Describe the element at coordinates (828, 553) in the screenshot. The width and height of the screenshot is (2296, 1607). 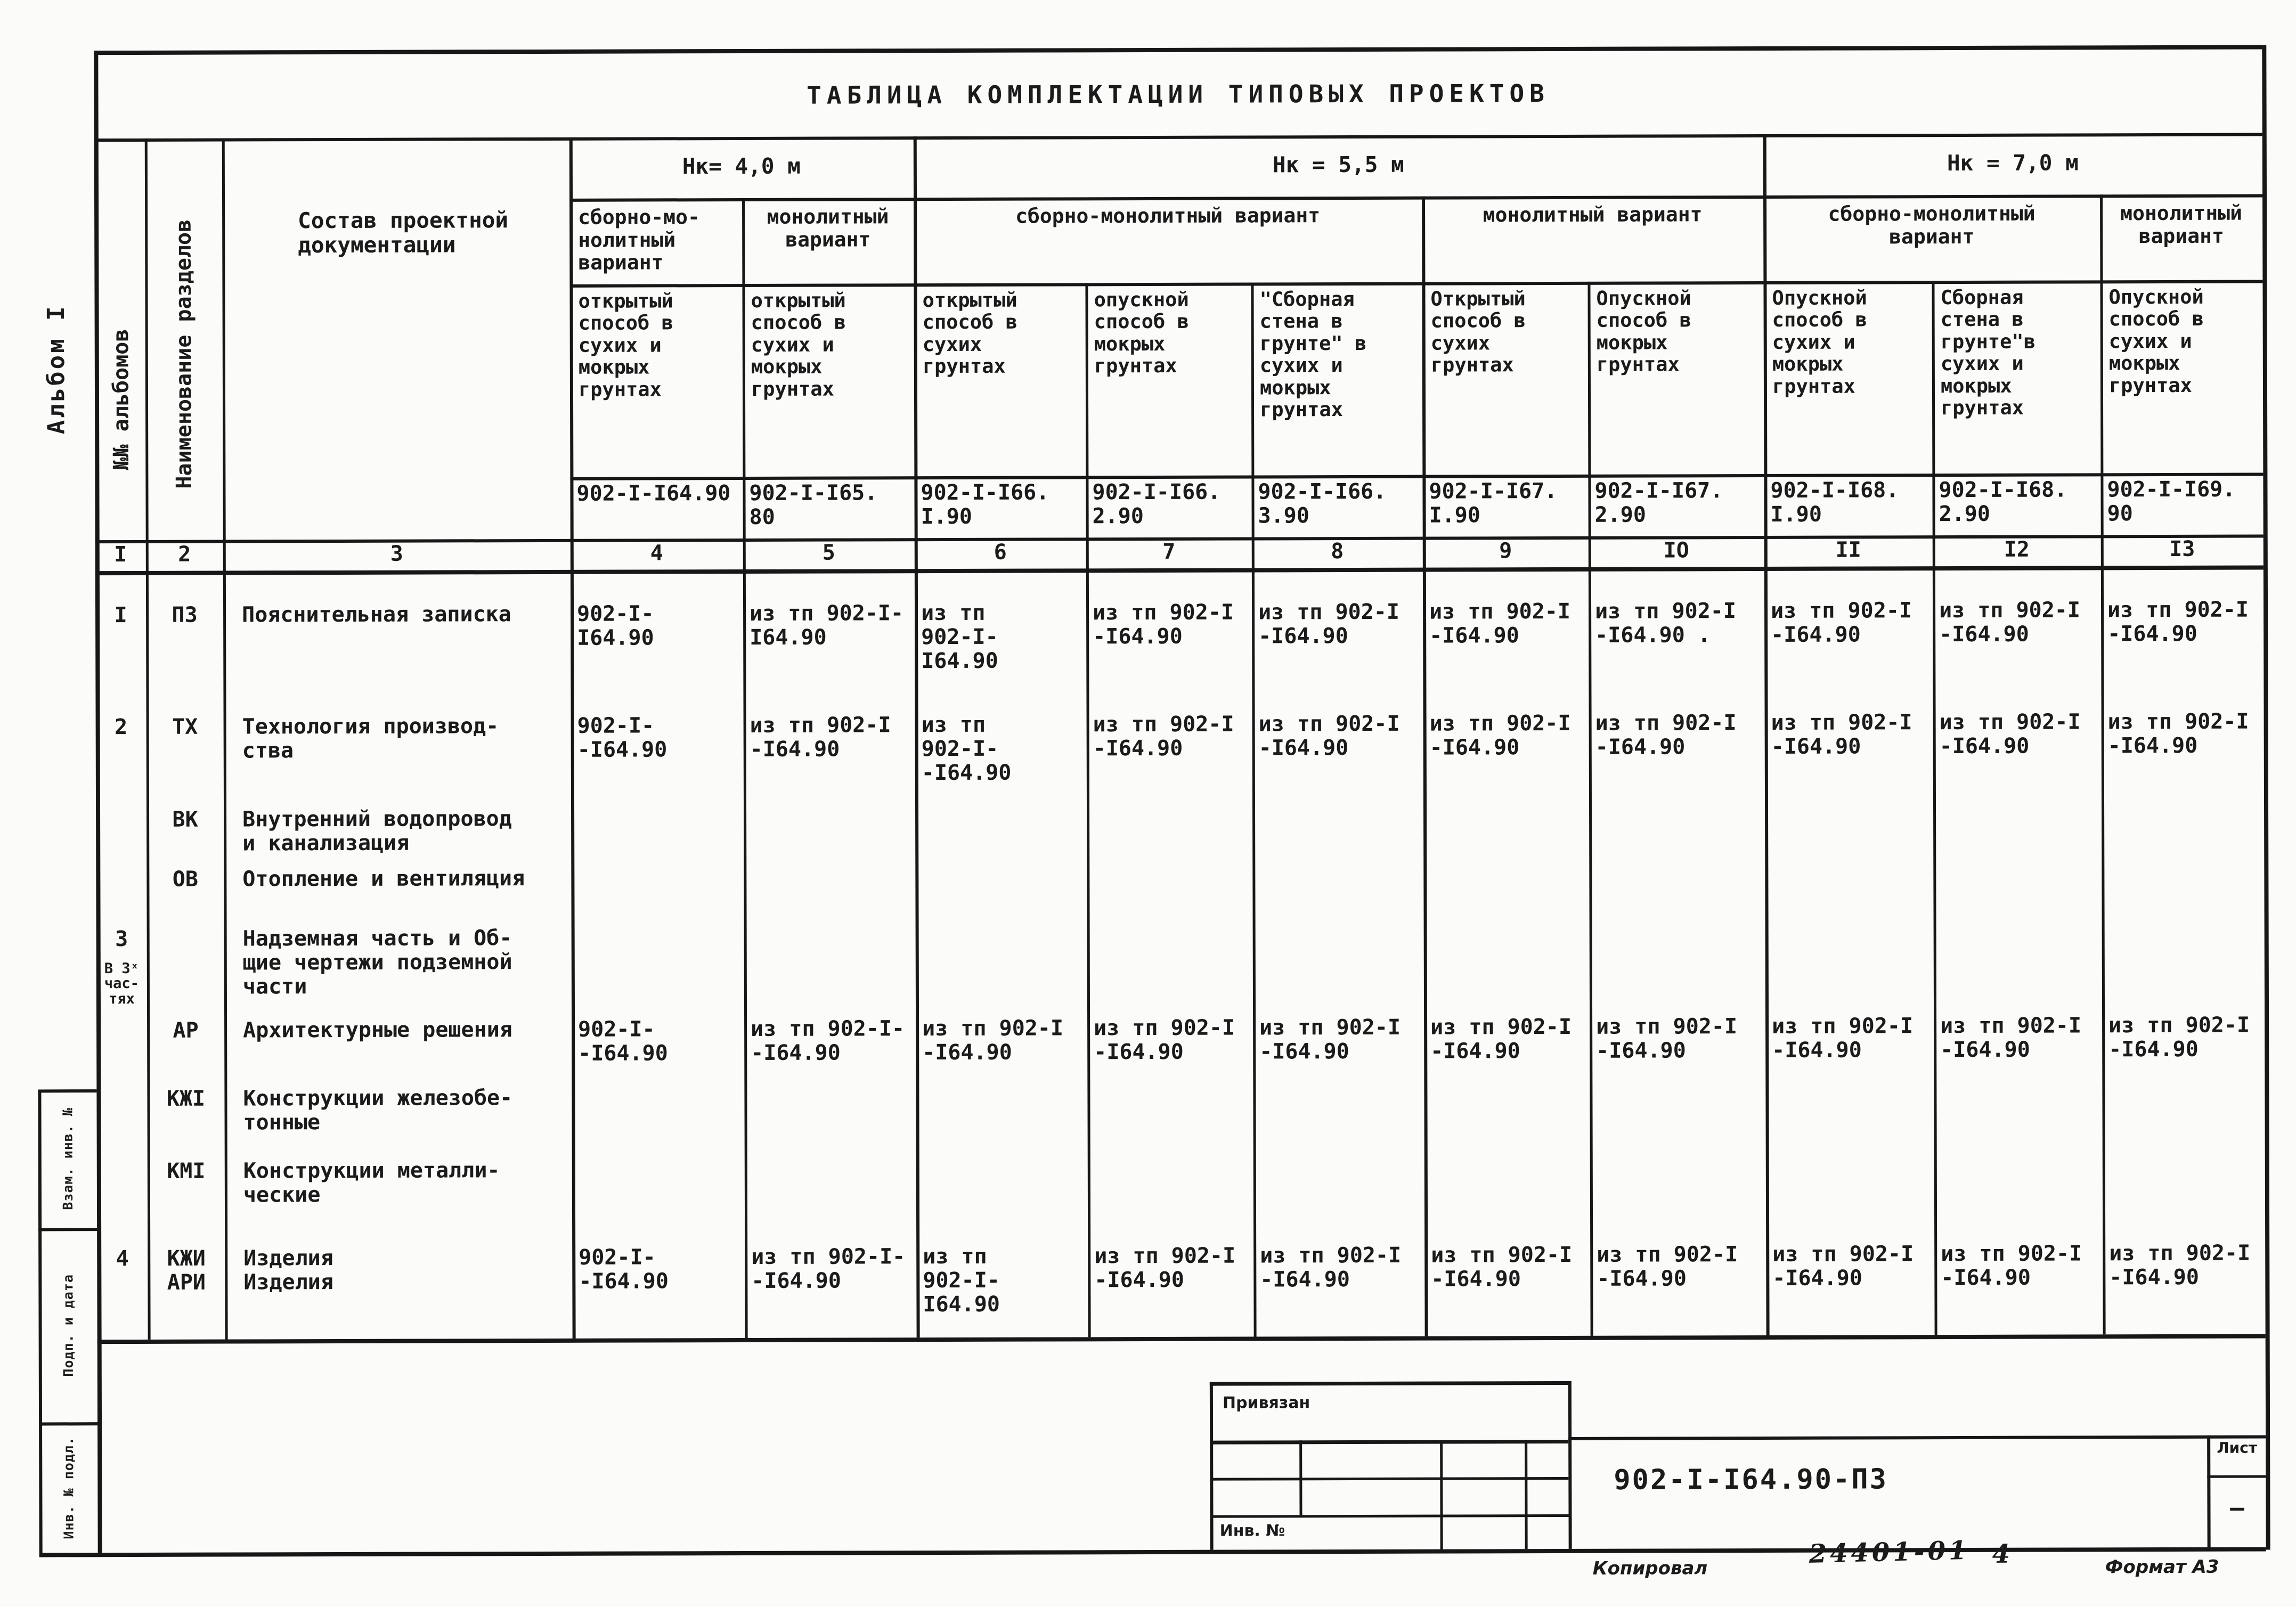
I see `column-number: 5` at that location.